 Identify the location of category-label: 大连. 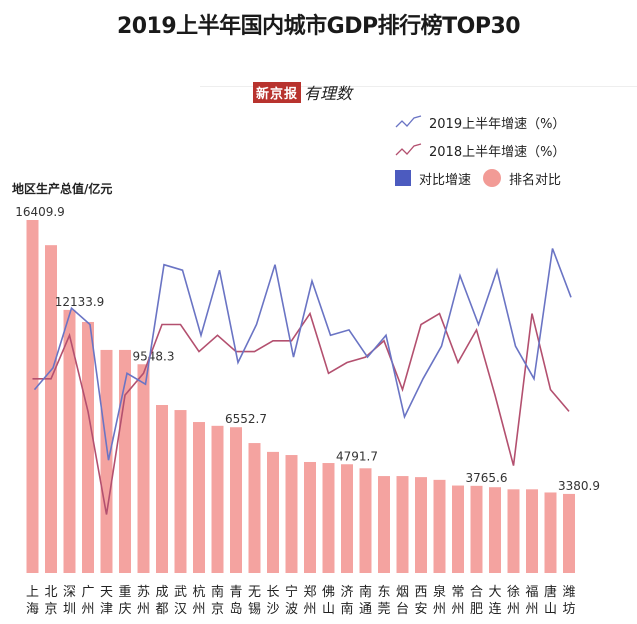
(495, 601).